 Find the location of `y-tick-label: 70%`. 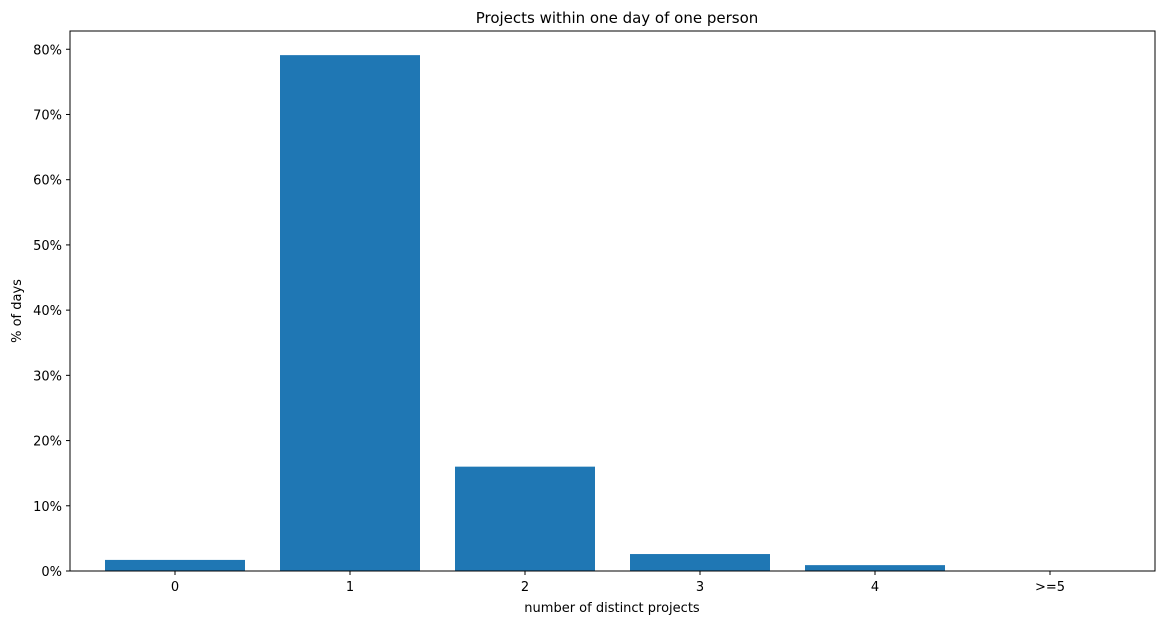

y-tick-label: 70% is located at coordinates (47, 115).